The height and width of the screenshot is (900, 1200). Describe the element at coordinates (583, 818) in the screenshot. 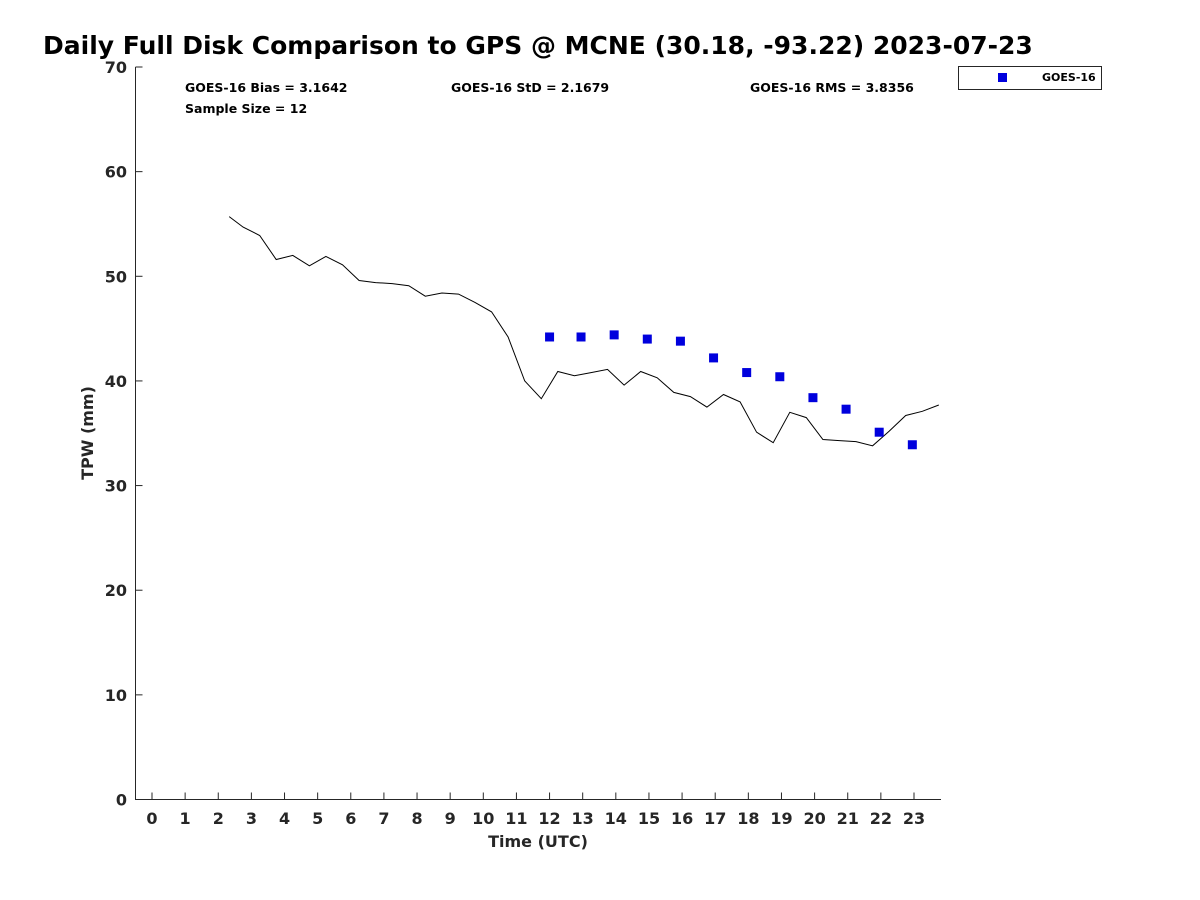

I see `x-tick-label: 13` at that location.